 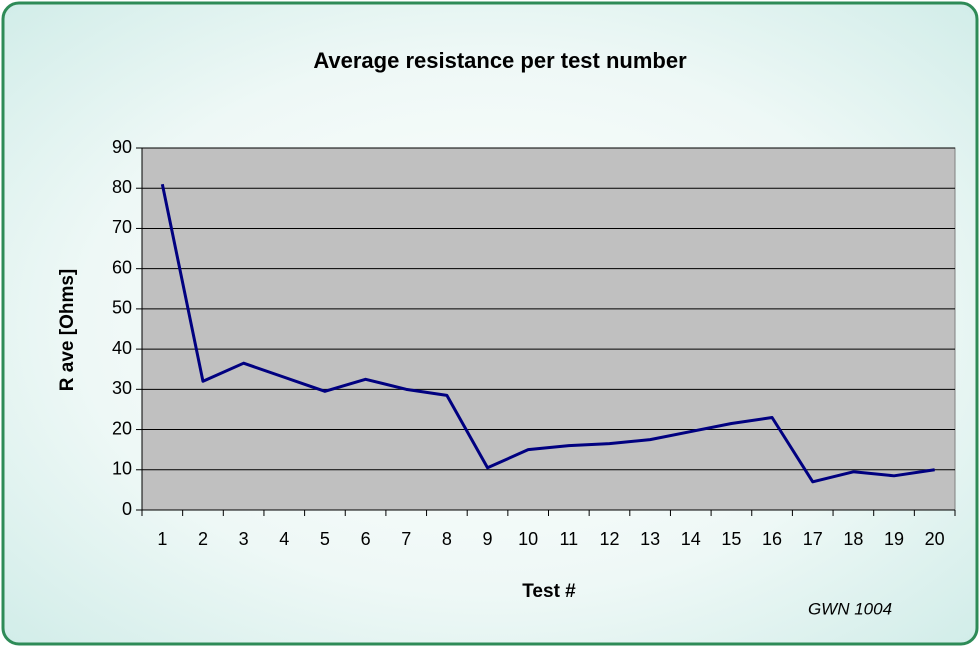 I want to click on annotation: GWN 1004, so click(x=850, y=608).